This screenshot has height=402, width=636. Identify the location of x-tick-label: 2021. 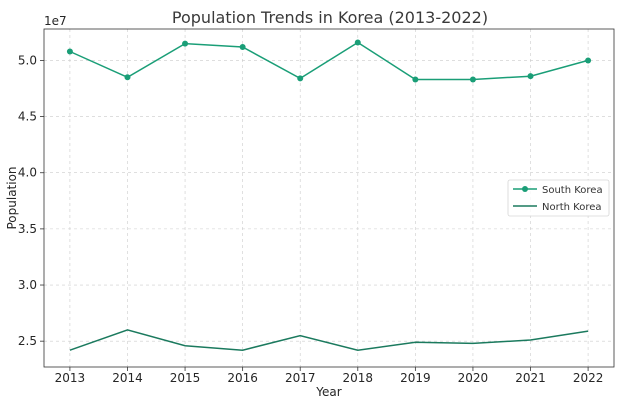
(530, 378).